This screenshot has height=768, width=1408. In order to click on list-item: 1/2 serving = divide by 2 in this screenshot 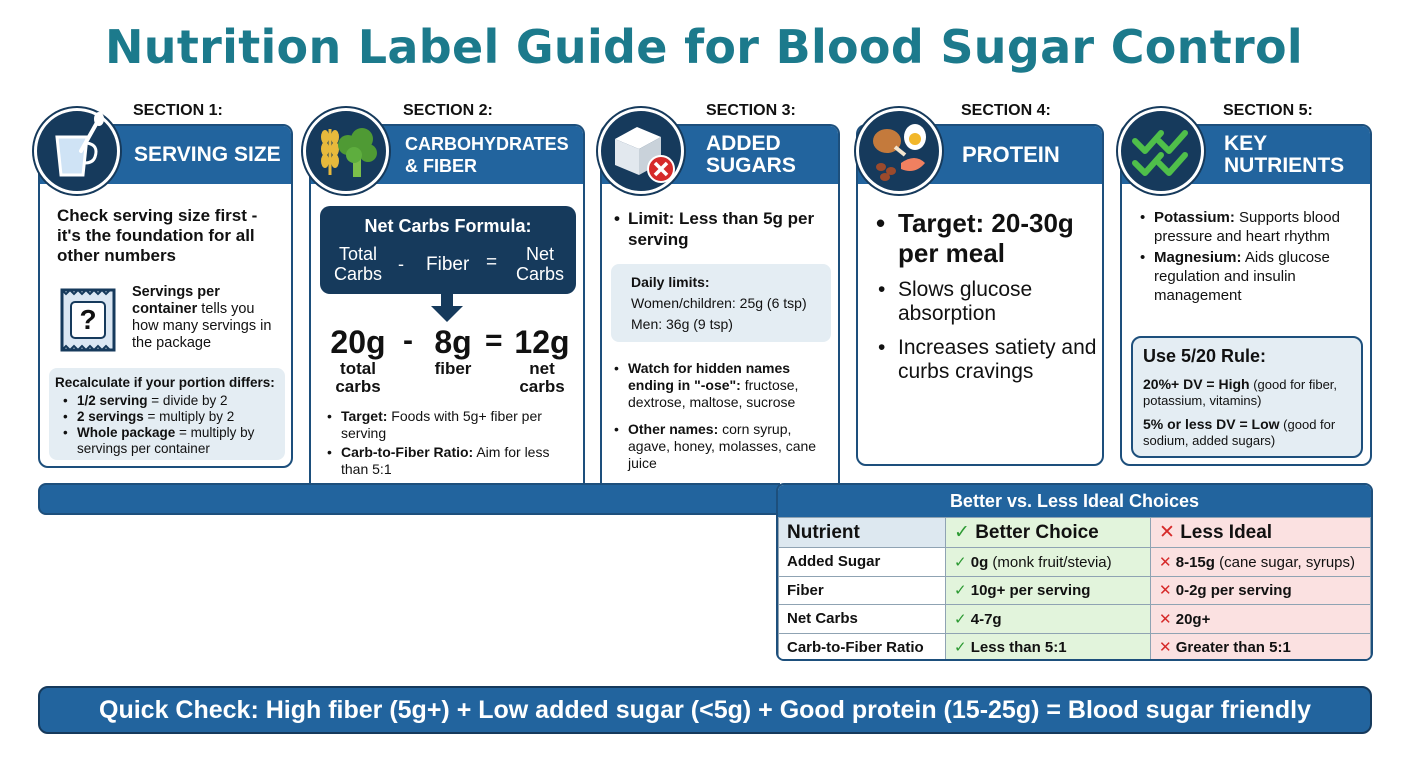, I will do `click(171, 401)`.